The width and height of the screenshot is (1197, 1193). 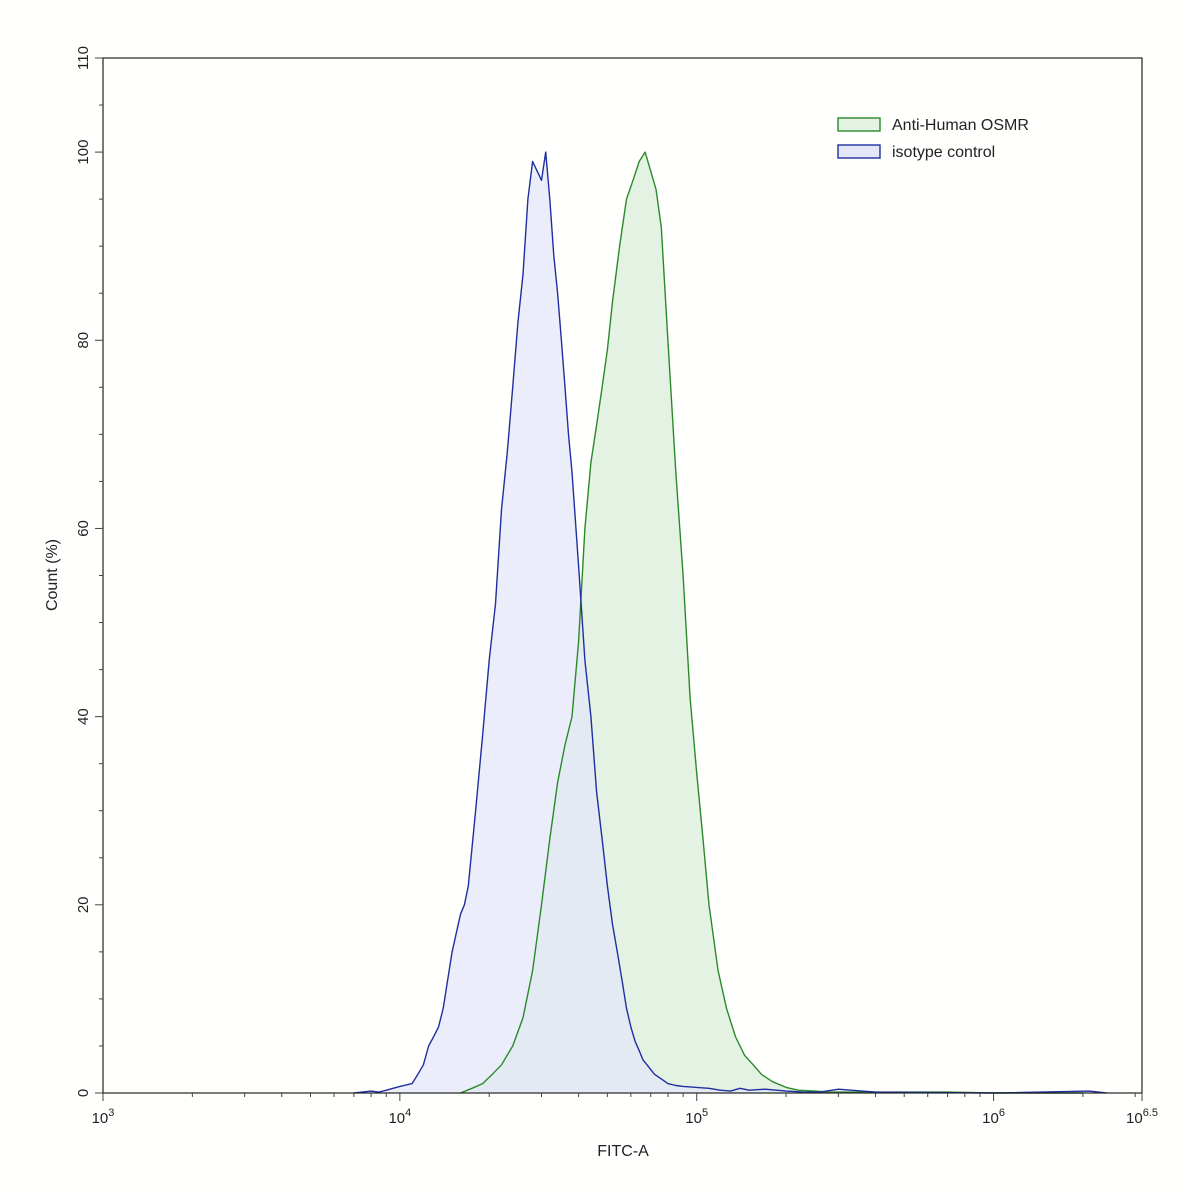 I want to click on x-axis-title: FITC-A, so click(x=623, y=1151).